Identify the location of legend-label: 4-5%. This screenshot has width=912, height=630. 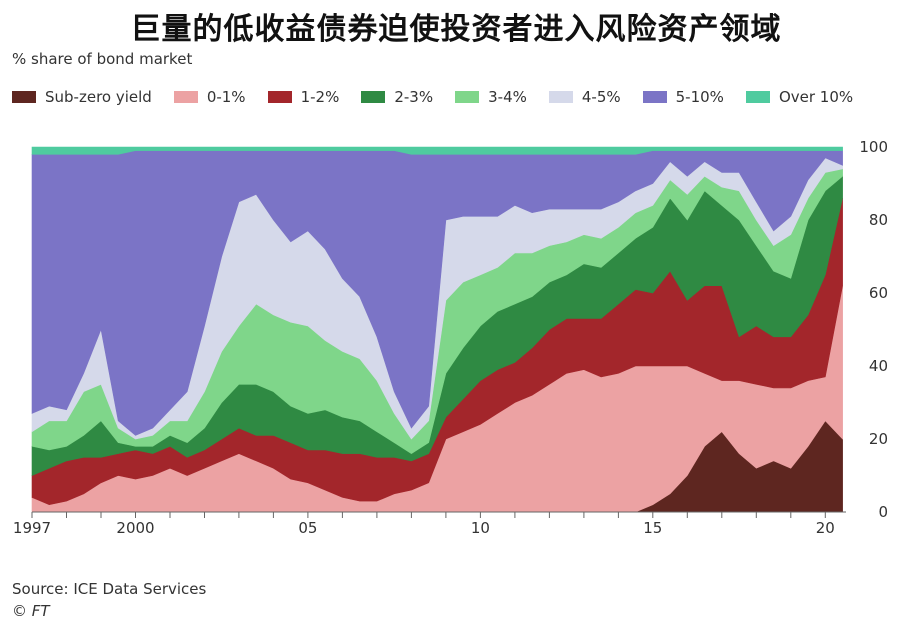
(601, 97).